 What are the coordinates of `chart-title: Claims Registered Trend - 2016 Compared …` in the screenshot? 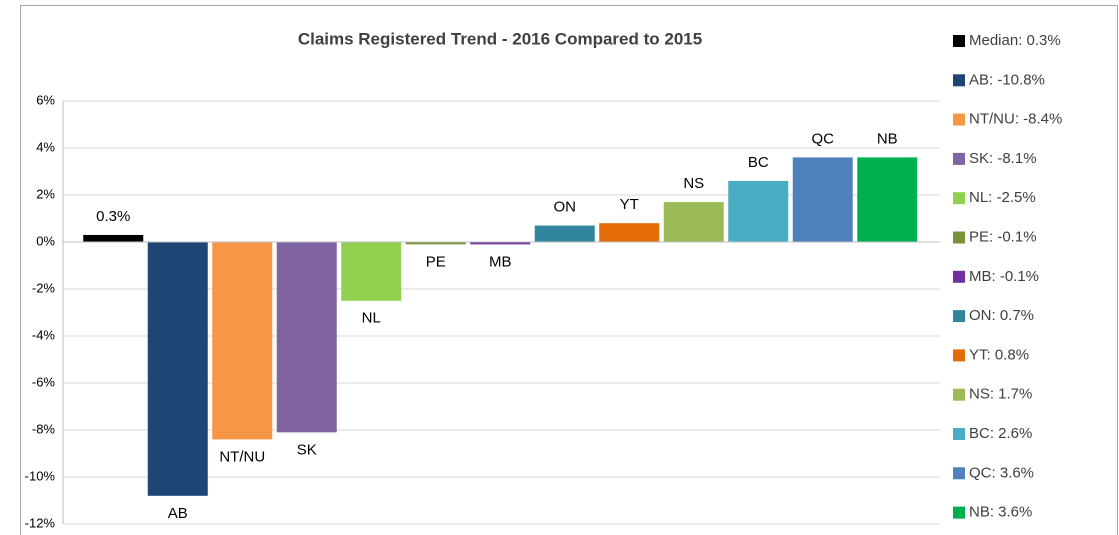 It's located at (500, 38).